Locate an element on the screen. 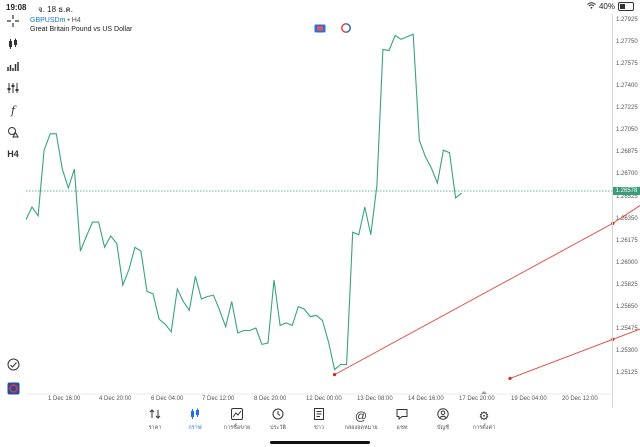 The width and height of the screenshot is (640, 447). nav-settings: ⚙ การตั้งค่า is located at coordinates (484, 423).